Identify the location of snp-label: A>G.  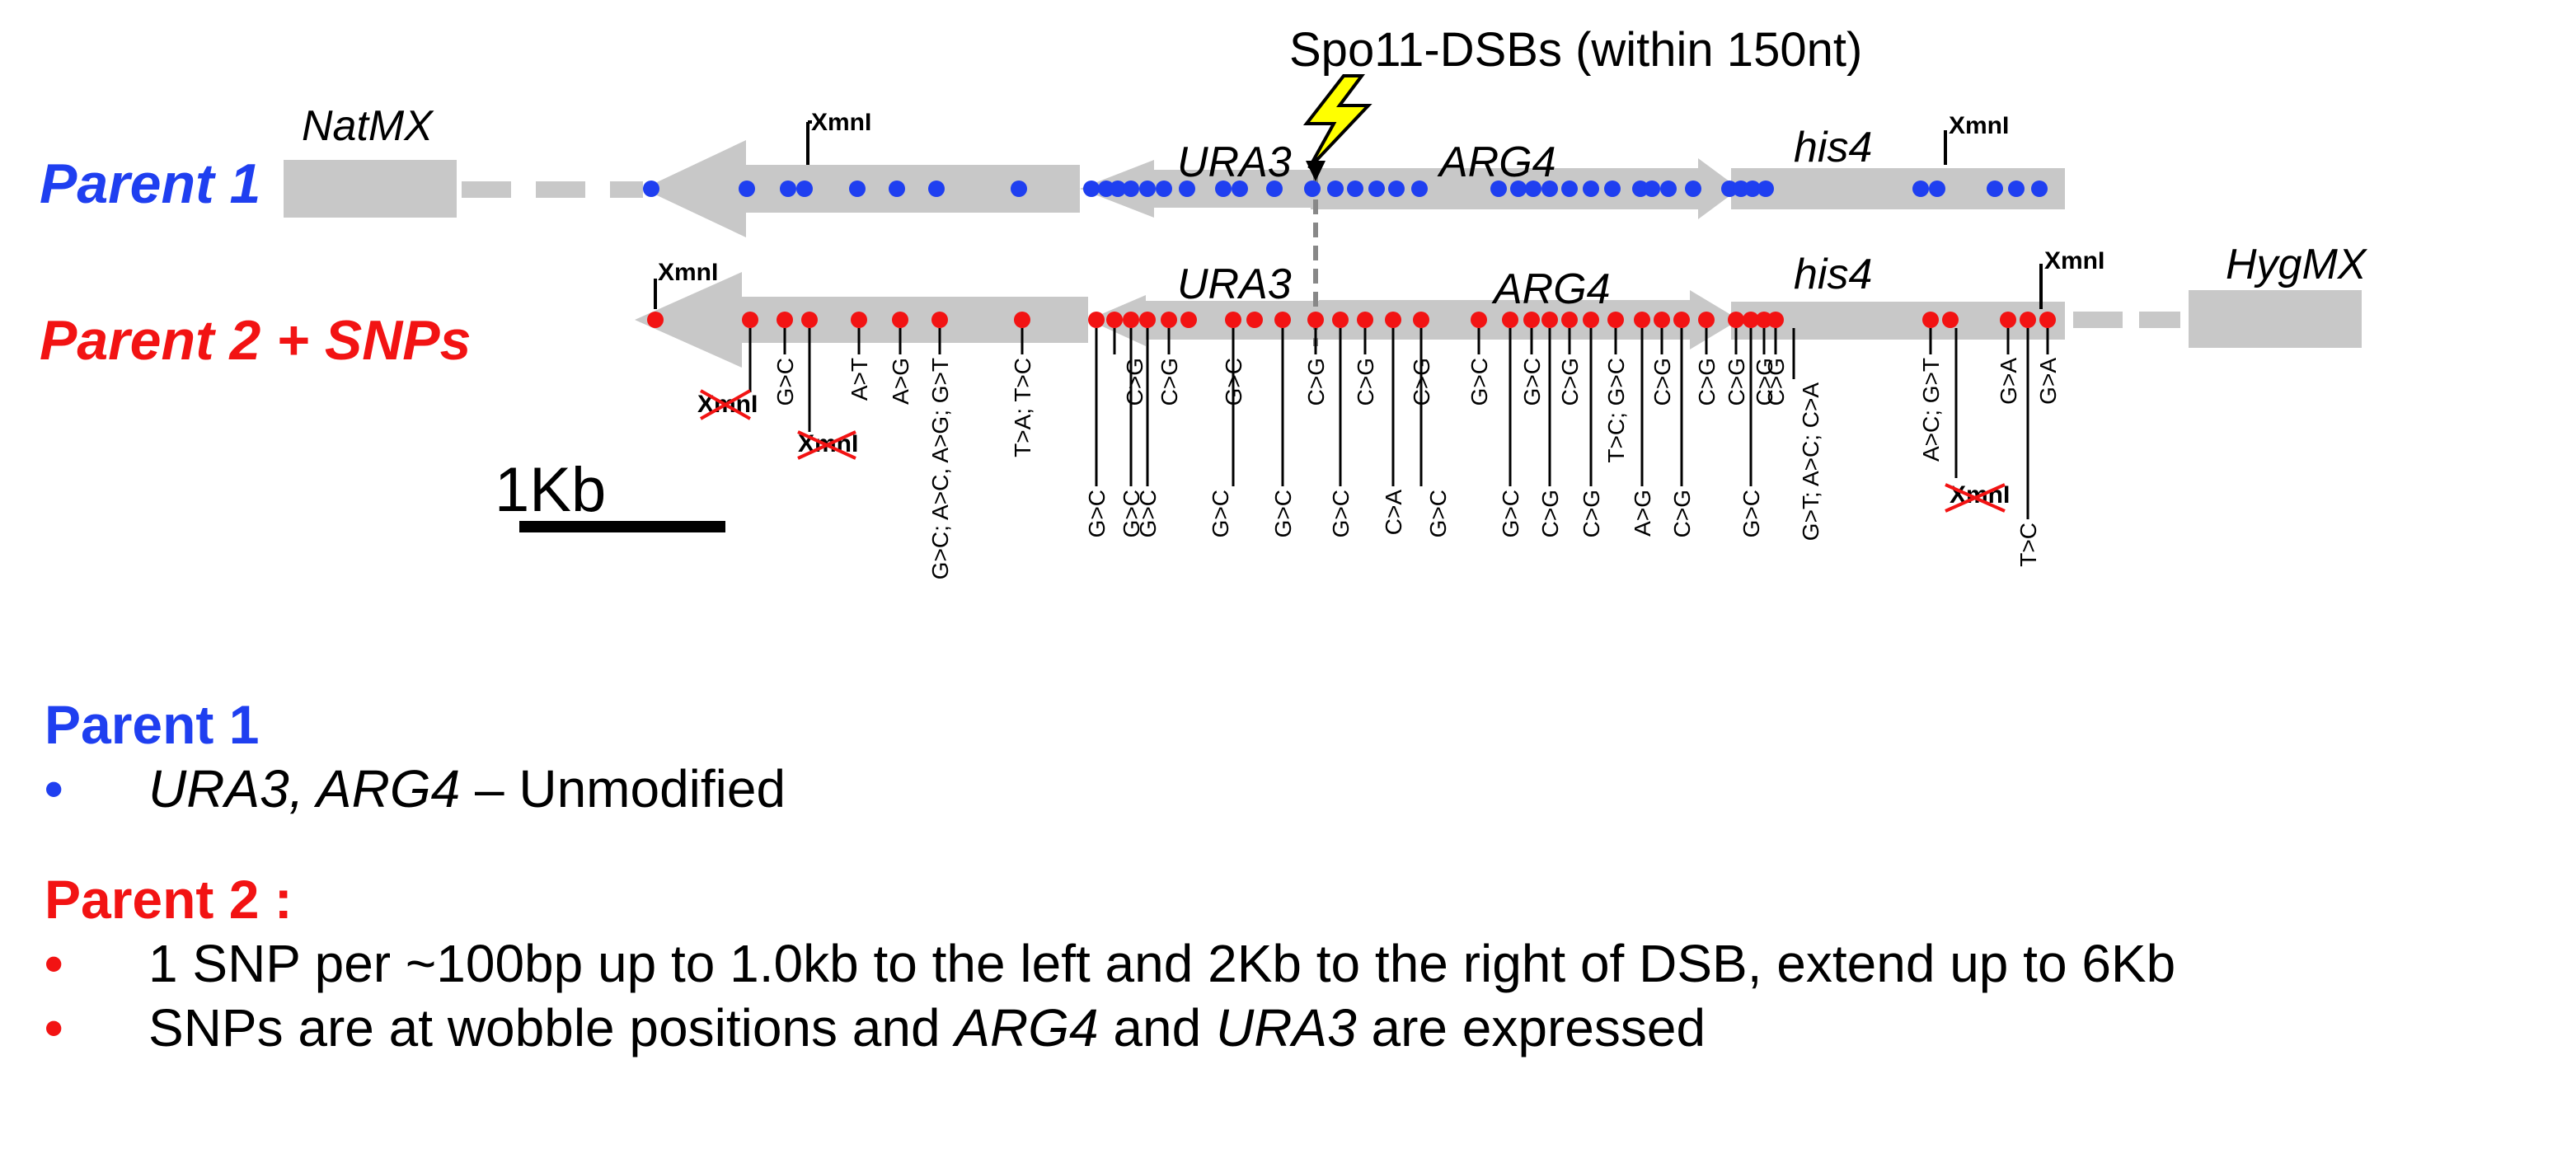
(1643, 513).